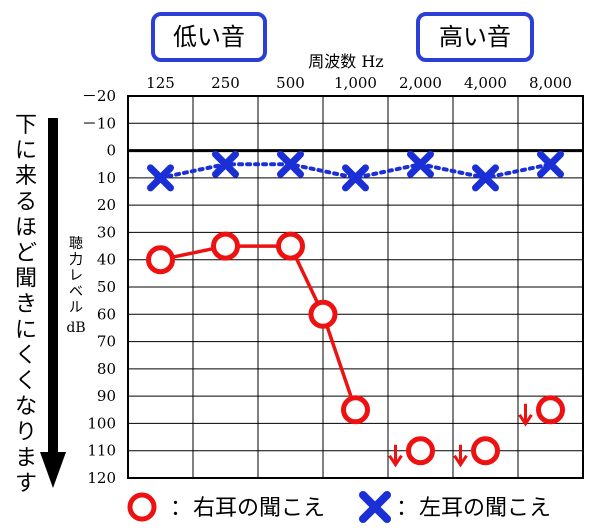 The height and width of the screenshot is (530, 600). I want to click on legend-left-ear-marker, so click(375, 507).